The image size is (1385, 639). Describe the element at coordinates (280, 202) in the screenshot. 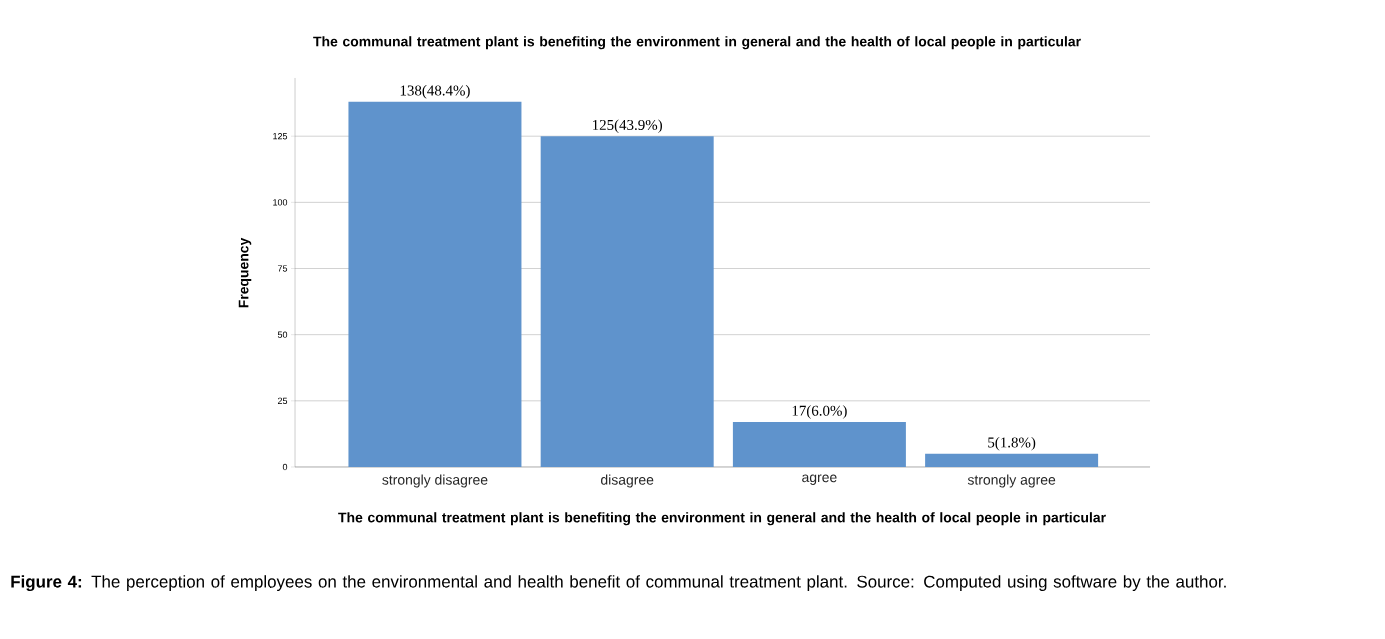

I see `y-tick-label: 100` at that location.